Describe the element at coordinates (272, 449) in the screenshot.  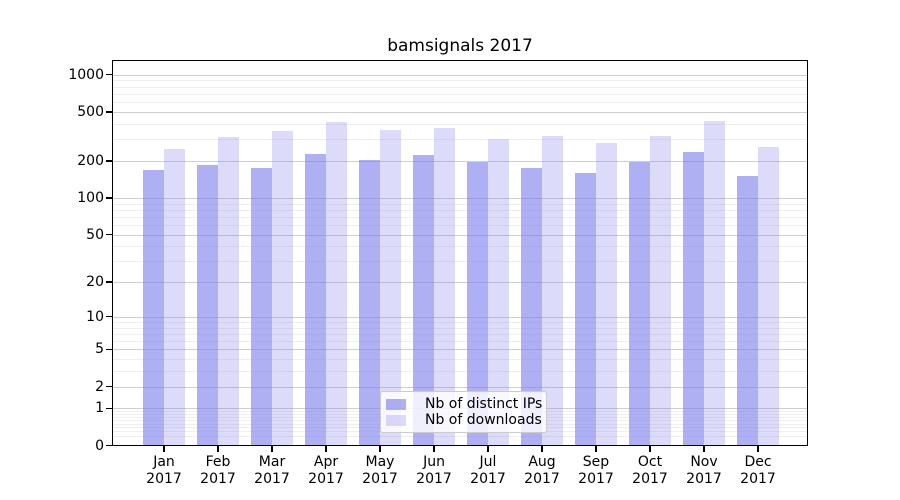
I see `x-tick-mar` at that location.